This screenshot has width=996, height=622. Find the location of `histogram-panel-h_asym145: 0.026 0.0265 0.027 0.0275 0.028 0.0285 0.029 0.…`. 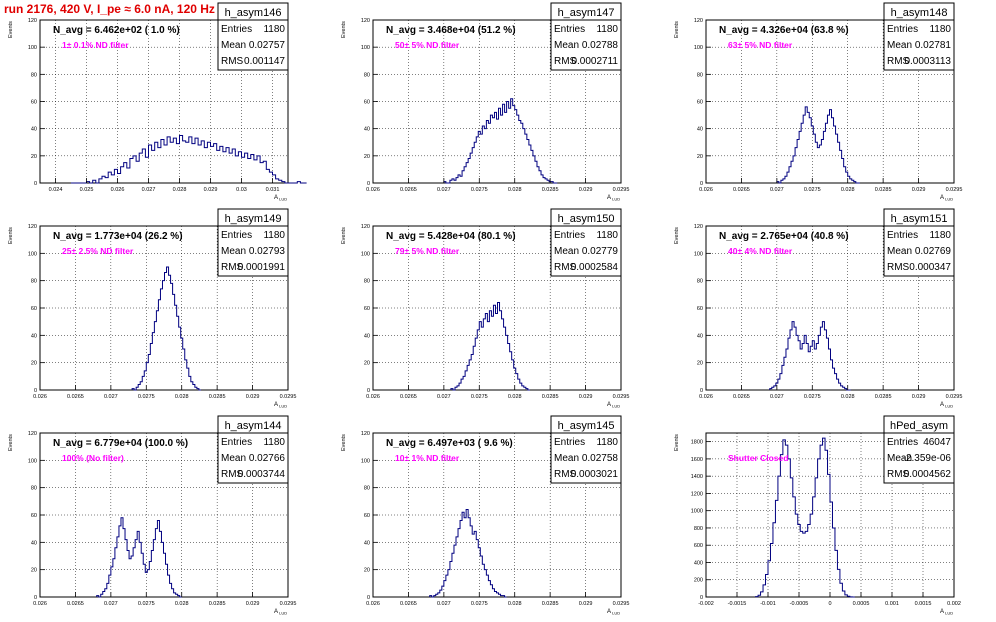

histogram-panel-h_asym145: 0.026 0.0265 0.027 0.0275 0.028 0.0285 0.029 0.… is located at coordinates (485, 515).